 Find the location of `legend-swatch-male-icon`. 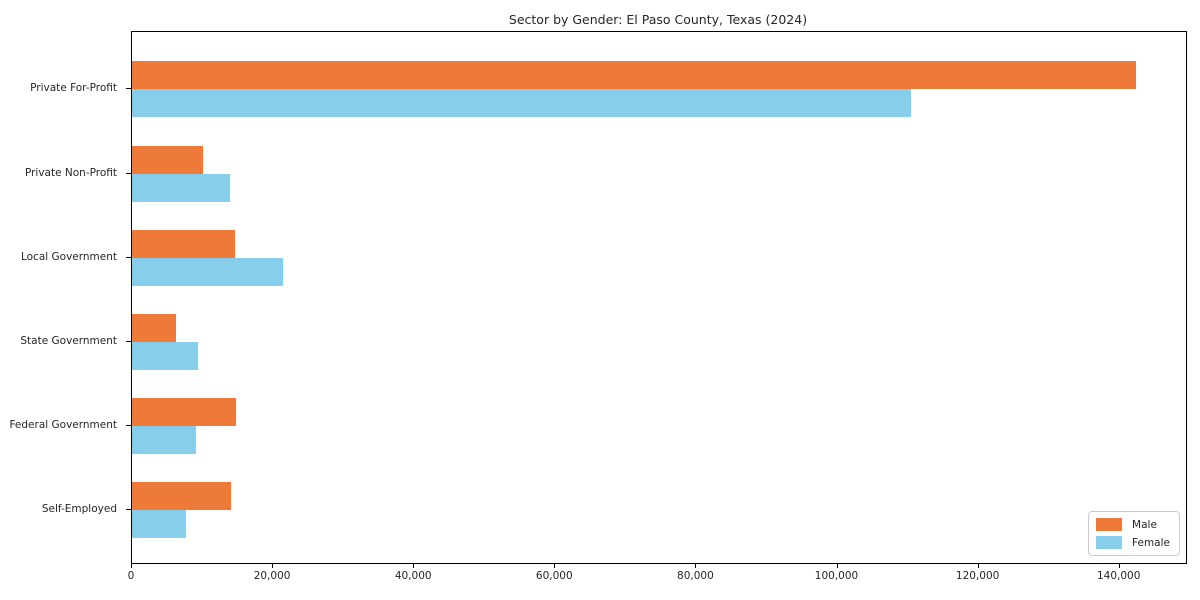

legend-swatch-male-icon is located at coordinates (1109, 524).